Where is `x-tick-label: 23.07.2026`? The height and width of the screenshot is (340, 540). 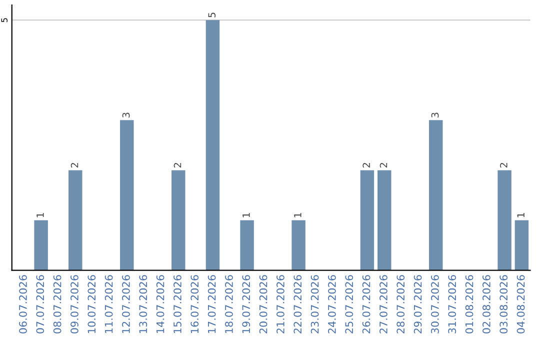
x-tick-label: 23.07.2026 is located at coordinates (314, 304).